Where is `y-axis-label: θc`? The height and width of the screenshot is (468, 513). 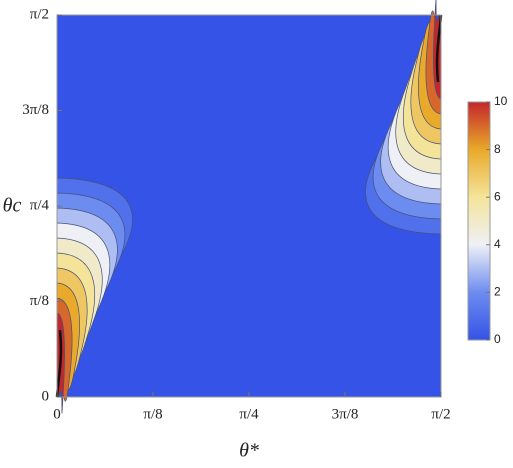 y-axis-label: θc is located at coordinates (12, 206).